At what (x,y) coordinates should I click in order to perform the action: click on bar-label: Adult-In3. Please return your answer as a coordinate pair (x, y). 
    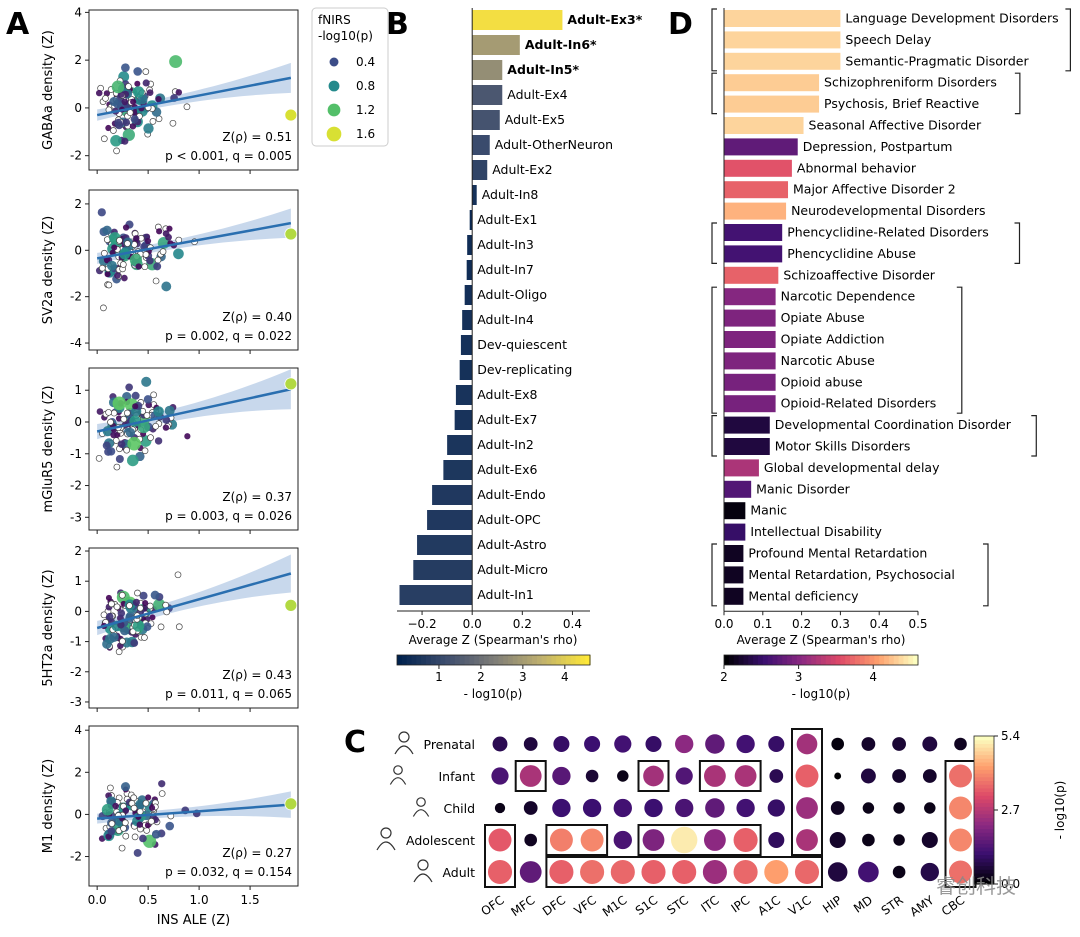
    Looking at the image, I should click on (505, 244).